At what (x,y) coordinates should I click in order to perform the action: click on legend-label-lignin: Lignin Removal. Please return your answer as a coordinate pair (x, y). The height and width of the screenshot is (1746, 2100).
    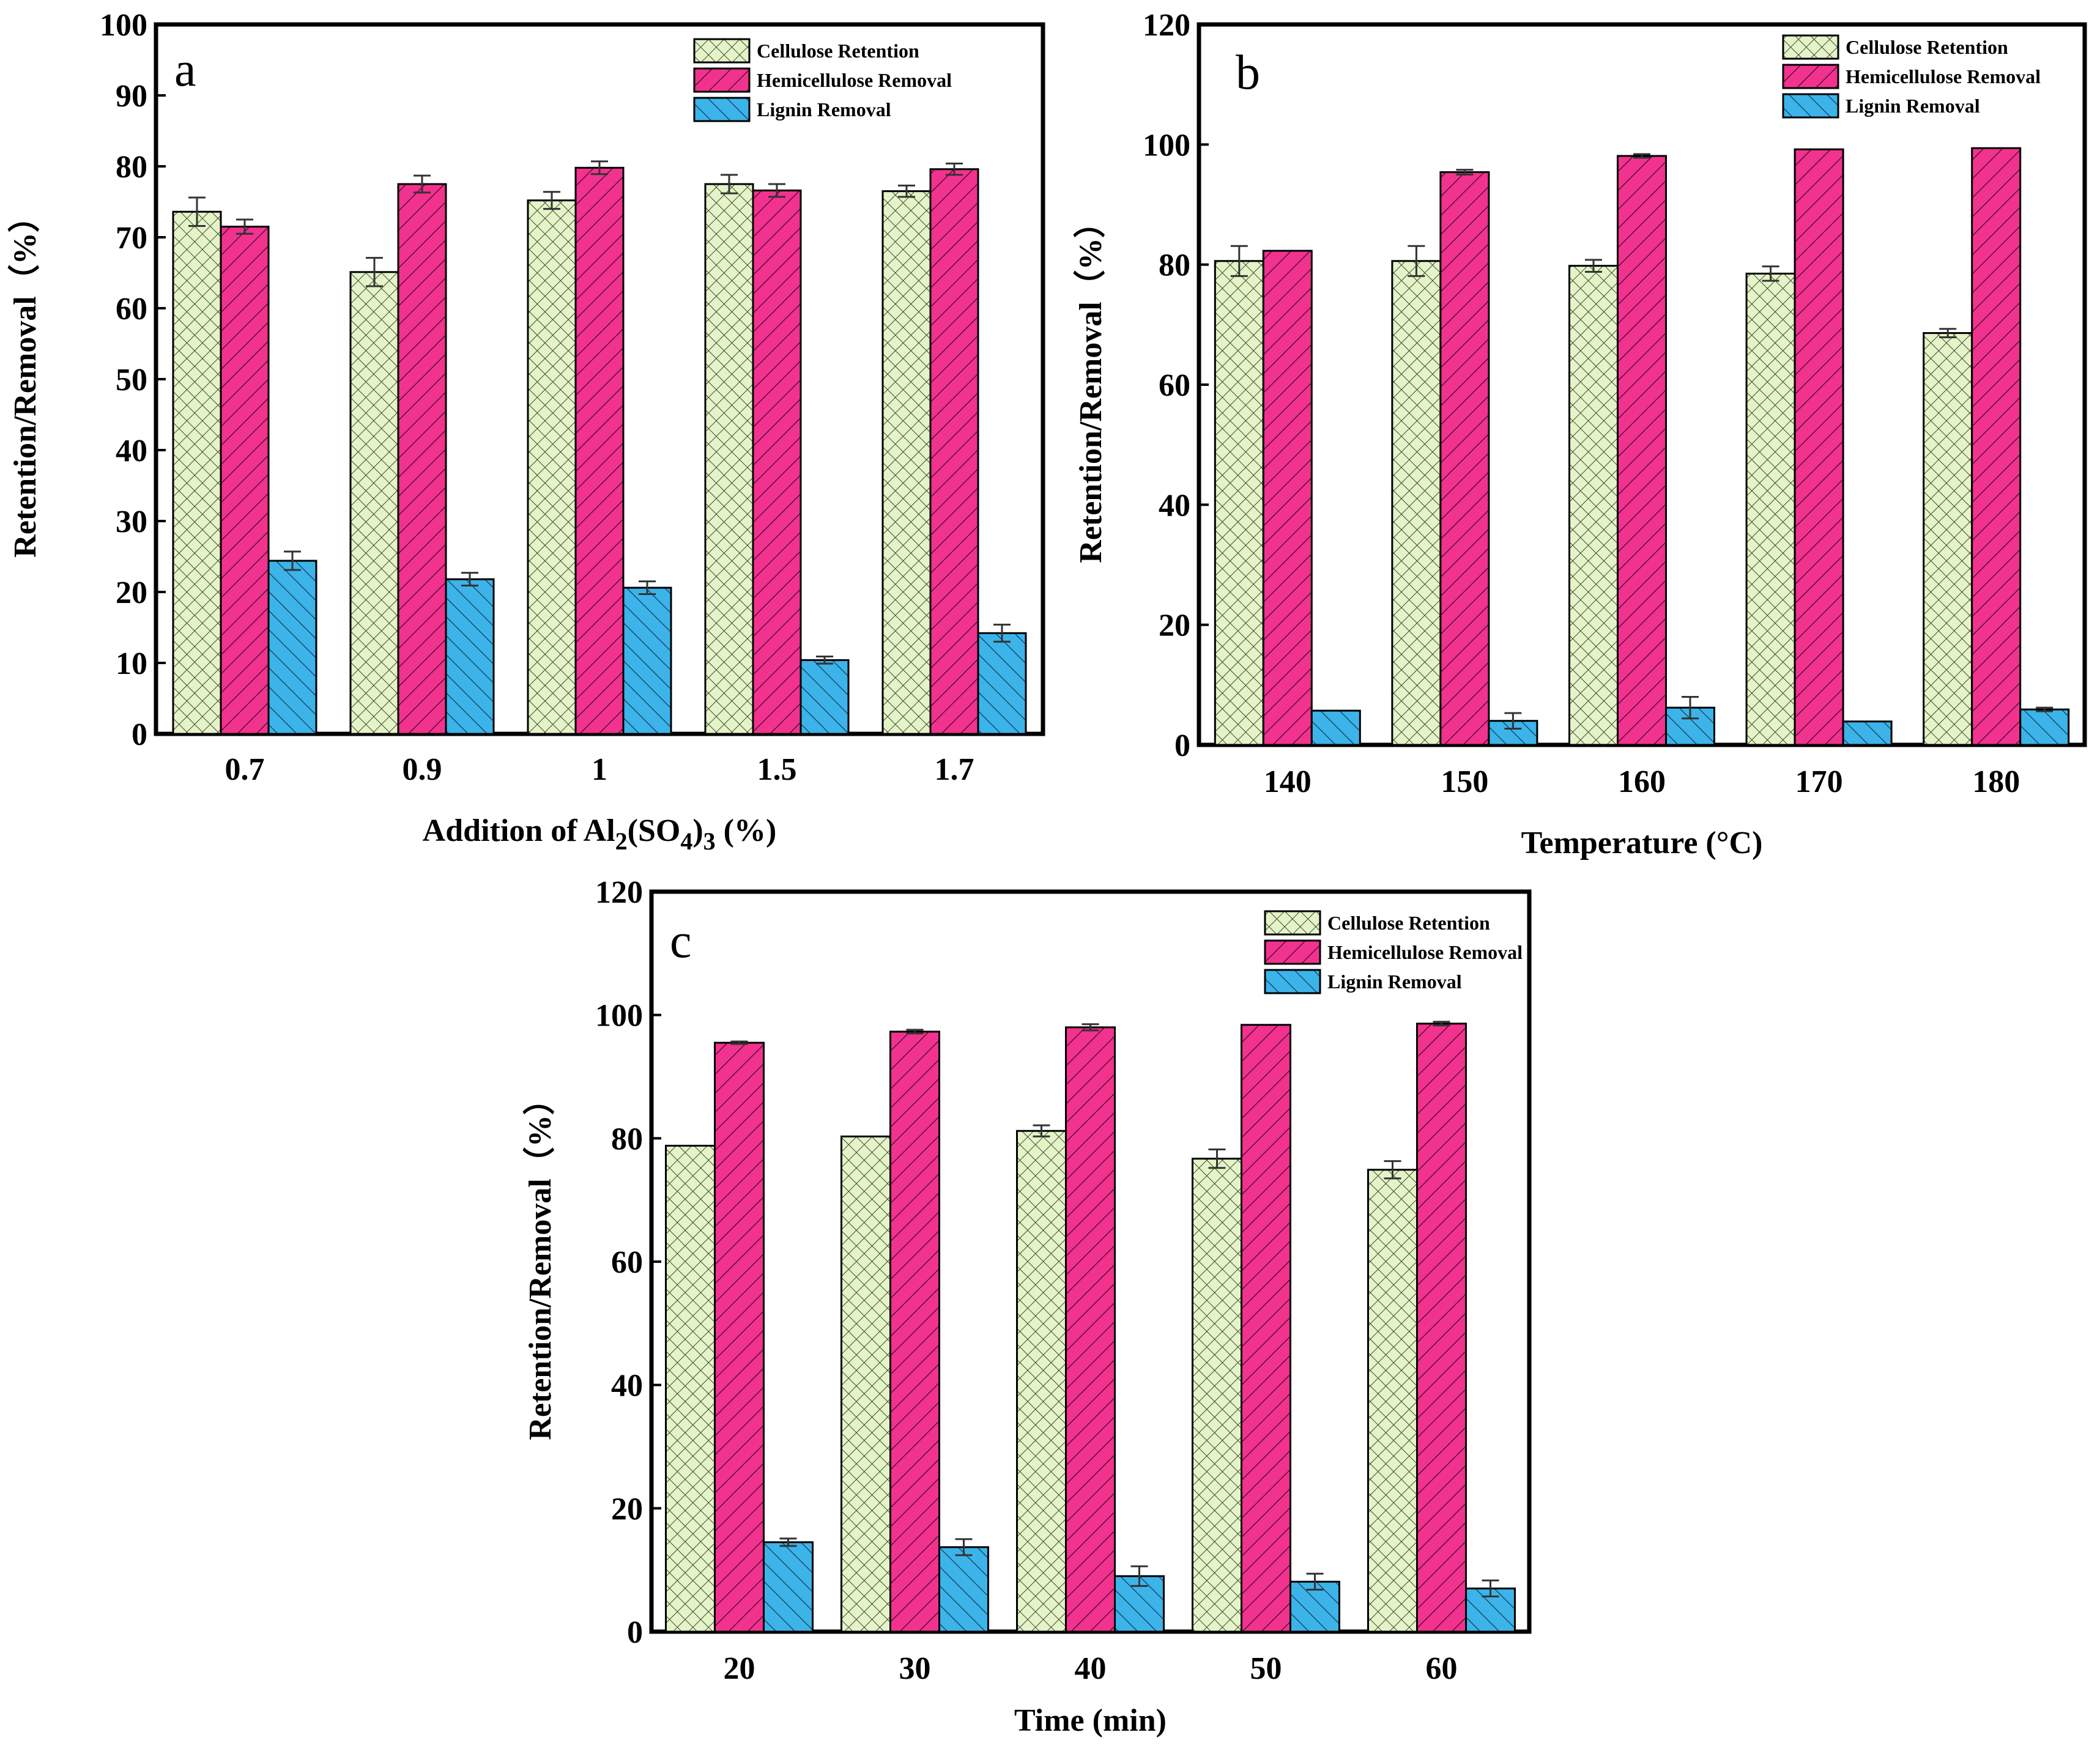
    Looking at the image, I should click on (824, 109).